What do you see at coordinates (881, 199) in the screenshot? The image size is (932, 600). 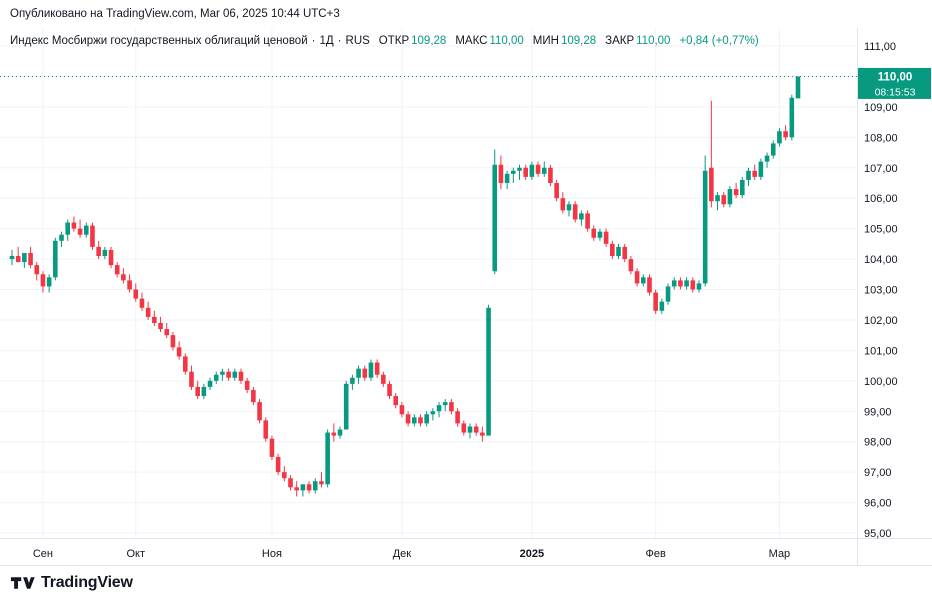 I see `price-tick-label: 106,00` at bounding box center [881, 199].